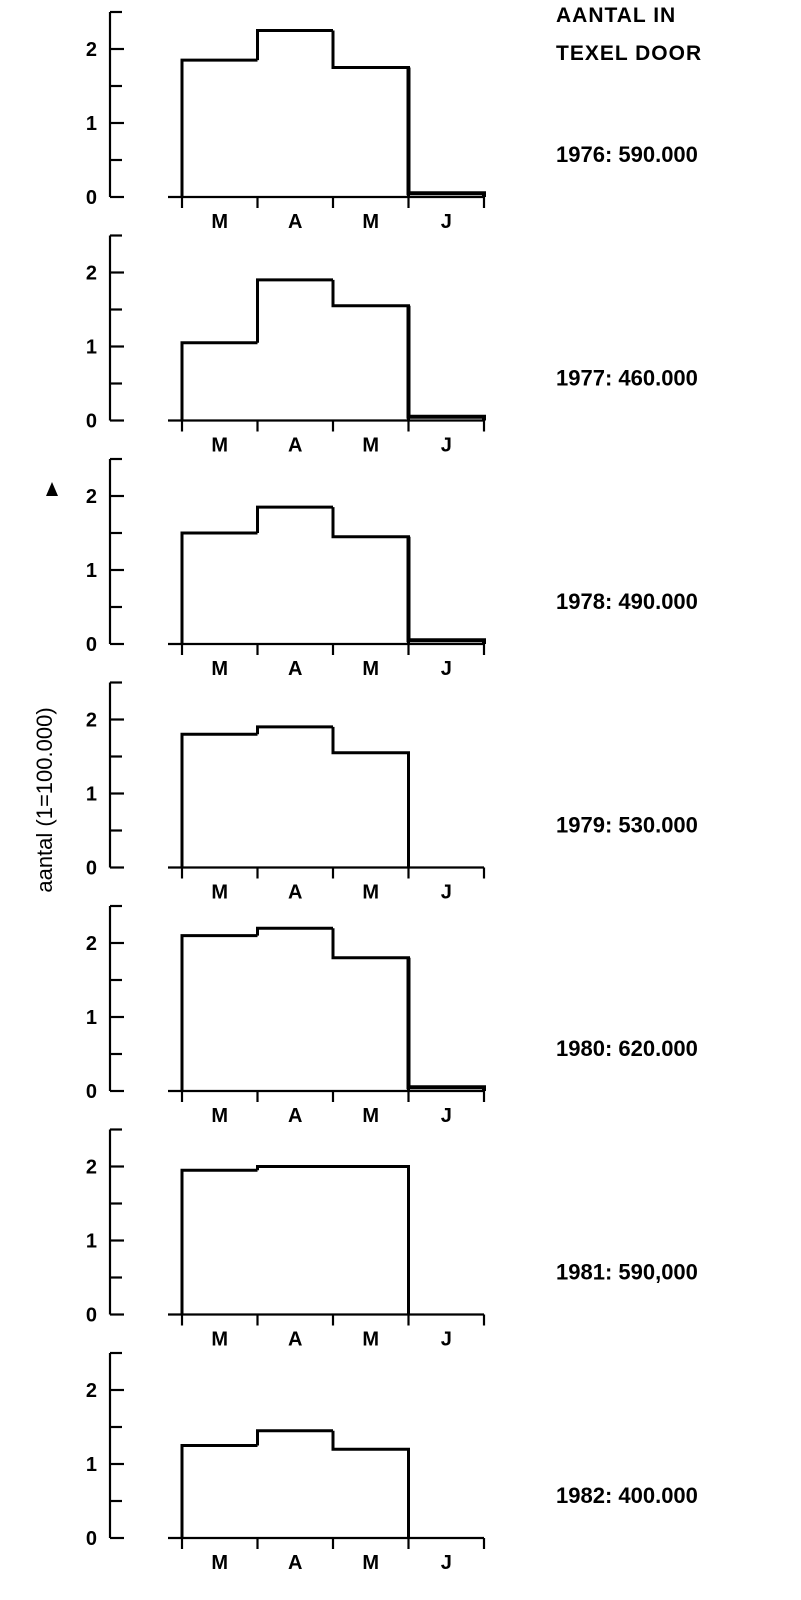  Describe the element at coordinates (616, 15) in the screenshot. I see `header-line-1: AANTAL IN` at that location.